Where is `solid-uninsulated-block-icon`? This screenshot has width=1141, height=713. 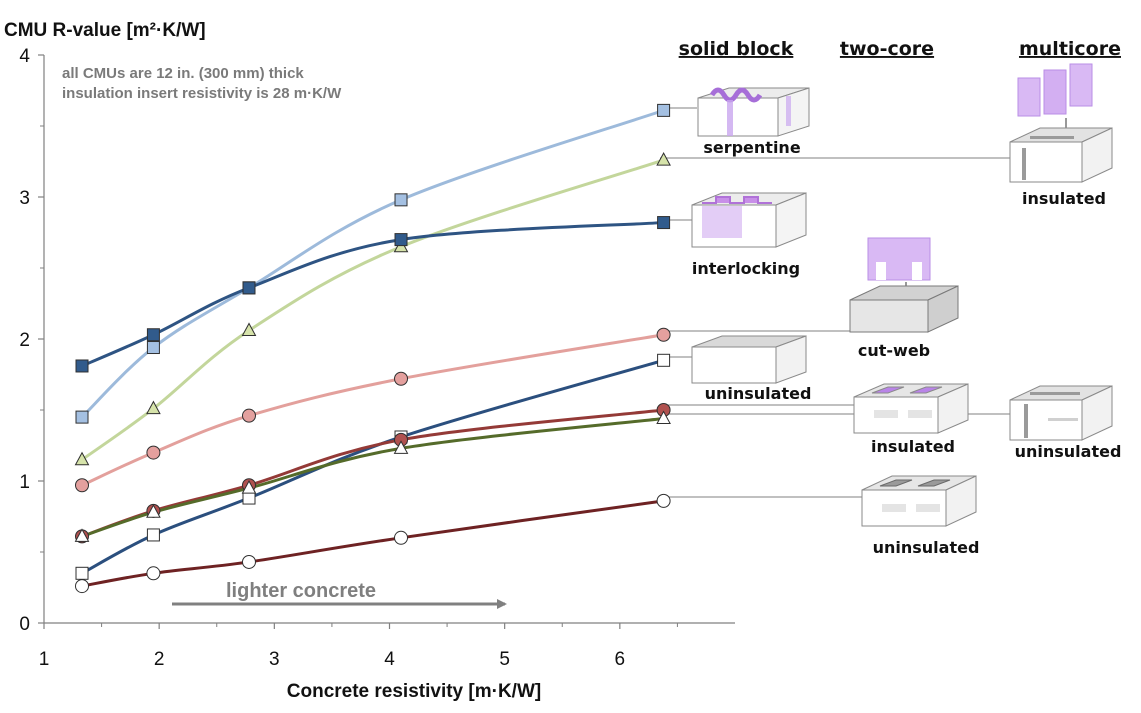 solid-uninsulated-block-icon is located at coordinates (749, 359).